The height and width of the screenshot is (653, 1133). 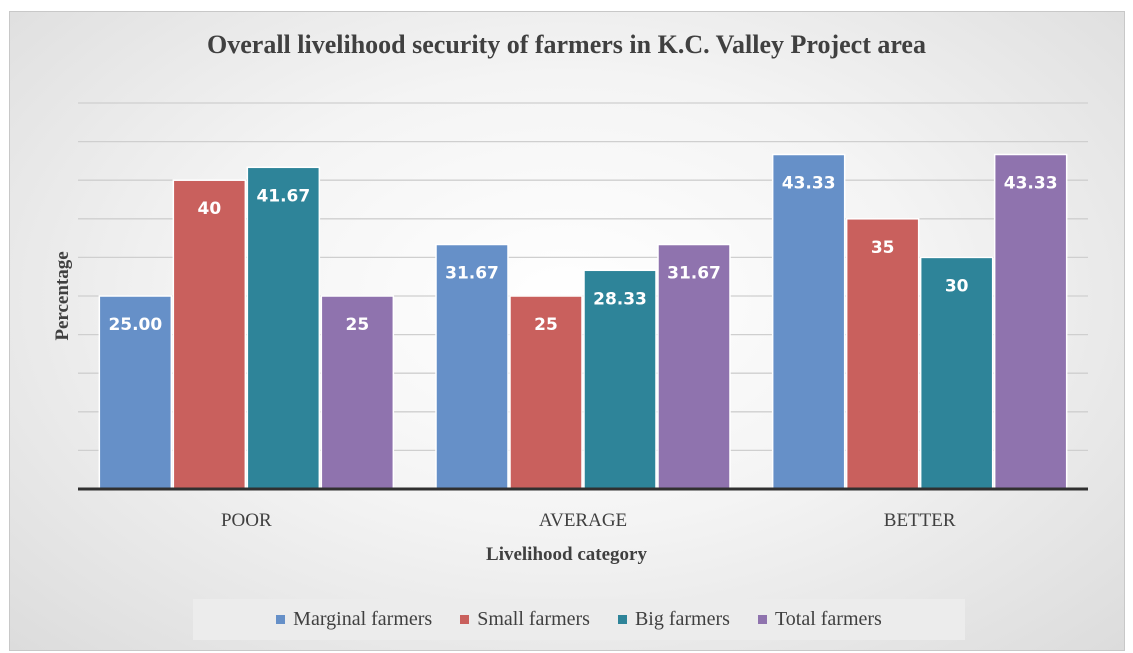 I want to click on bar-total-farmers-poor, so click(x=357, y=392).